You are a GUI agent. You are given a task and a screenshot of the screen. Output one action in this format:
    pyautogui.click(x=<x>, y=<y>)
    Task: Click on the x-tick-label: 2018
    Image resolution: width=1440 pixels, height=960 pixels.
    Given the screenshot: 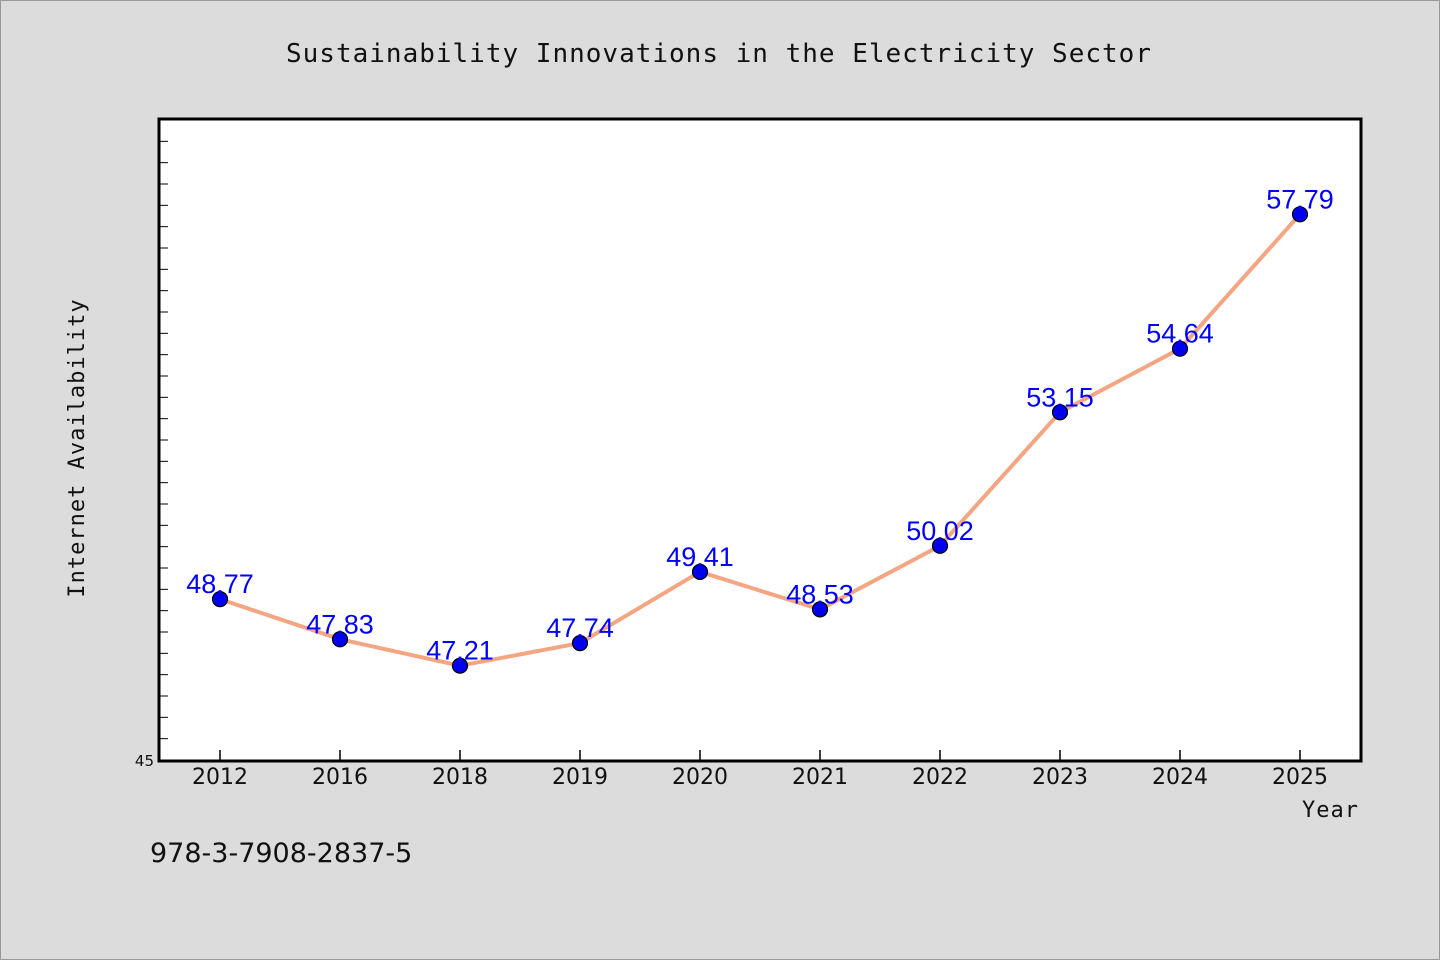 What is the action you would take?
    pyautogui.click(x=460, y=777)
    